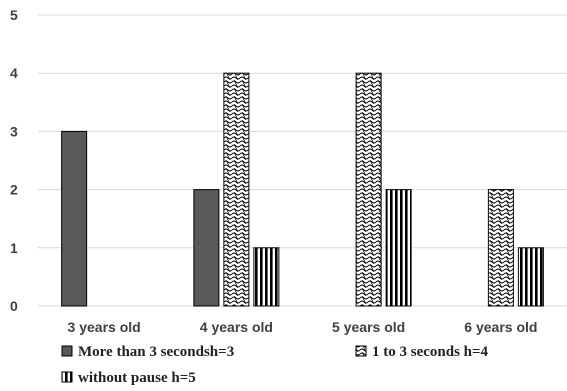 This screenshot has width=567, height=391. What do you see at coordinates (14, 306) in the screenshot?
I see `y-tick-label: 0` at bounding box center [14, 306].